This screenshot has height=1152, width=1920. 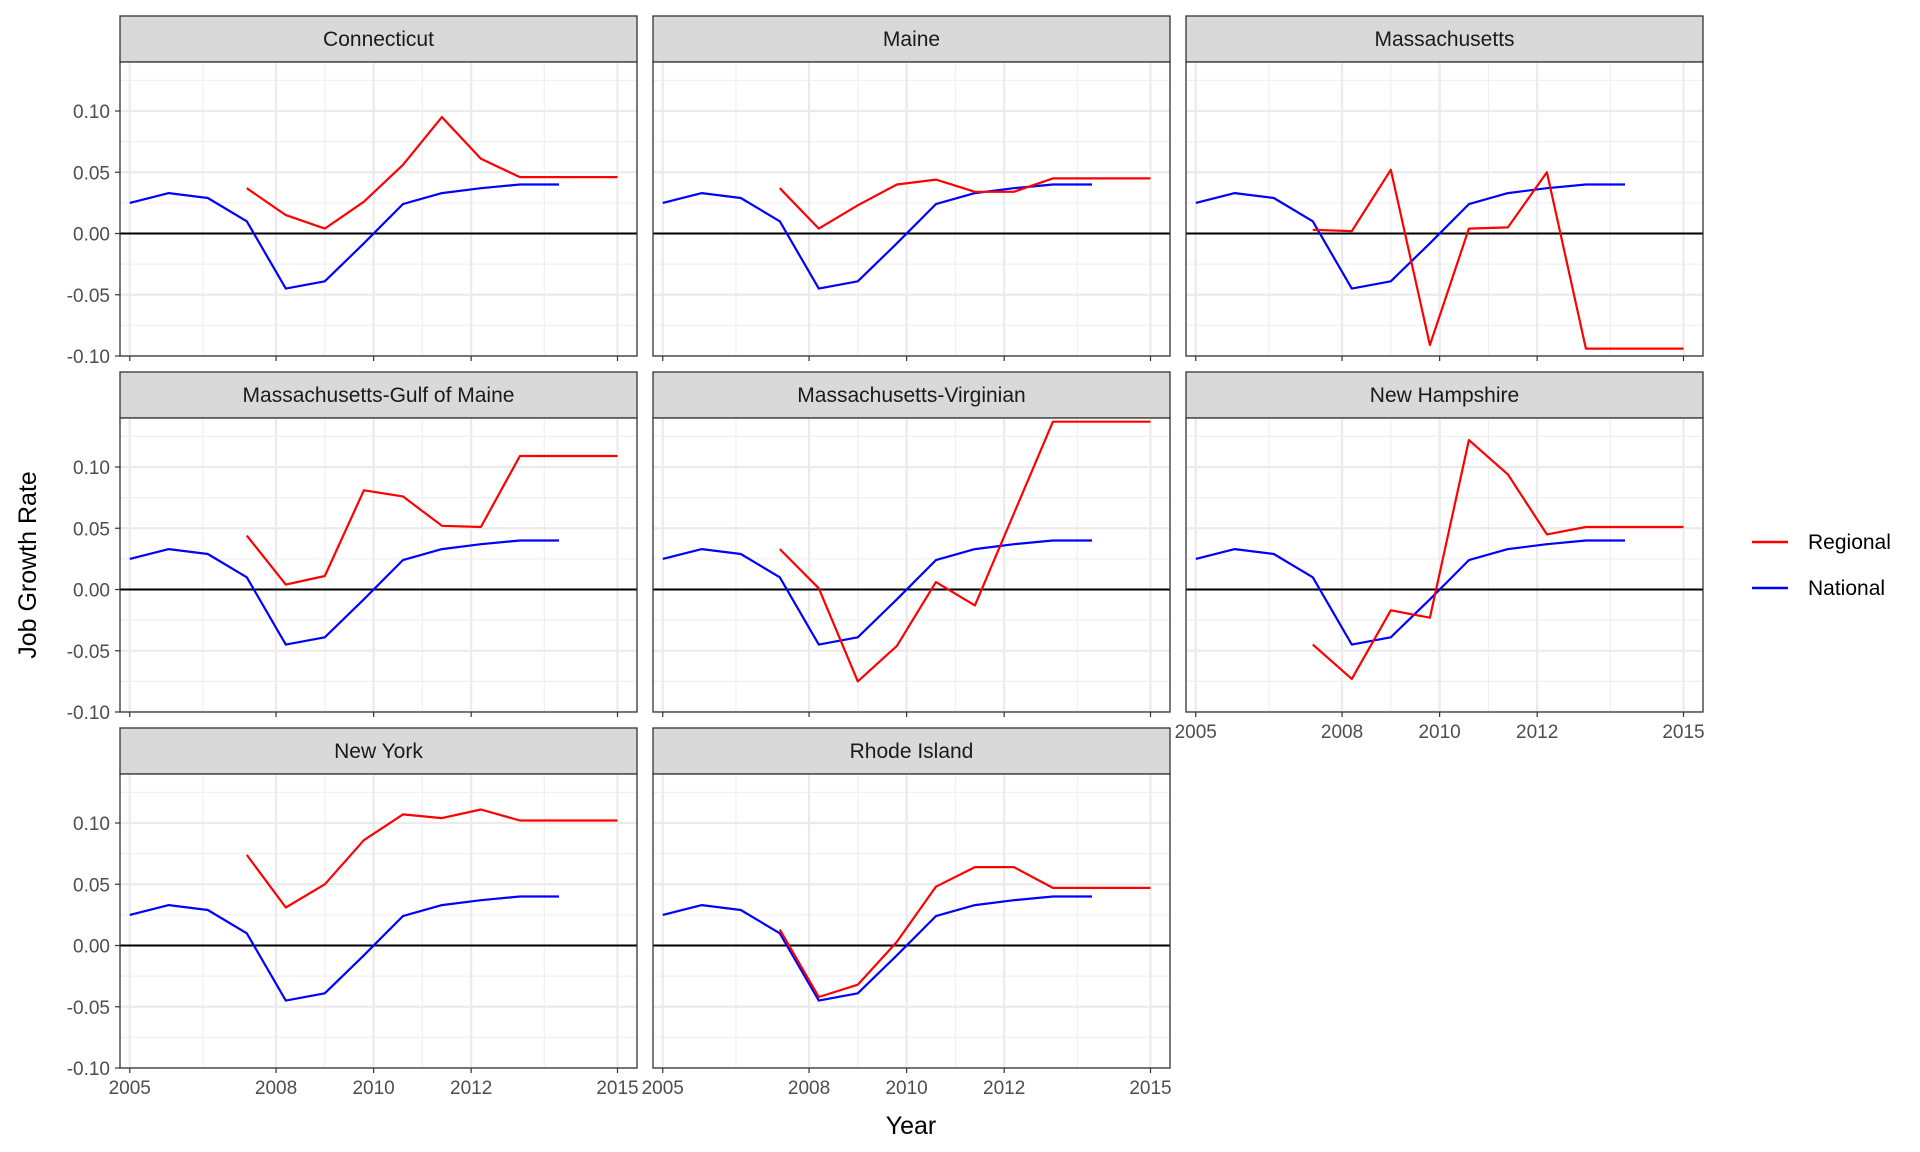 What do you see at coordinates (911, 395) in the screenshot?
I see `panel-title: Massachusetts-Virginian` at bounding box center [911, 395].